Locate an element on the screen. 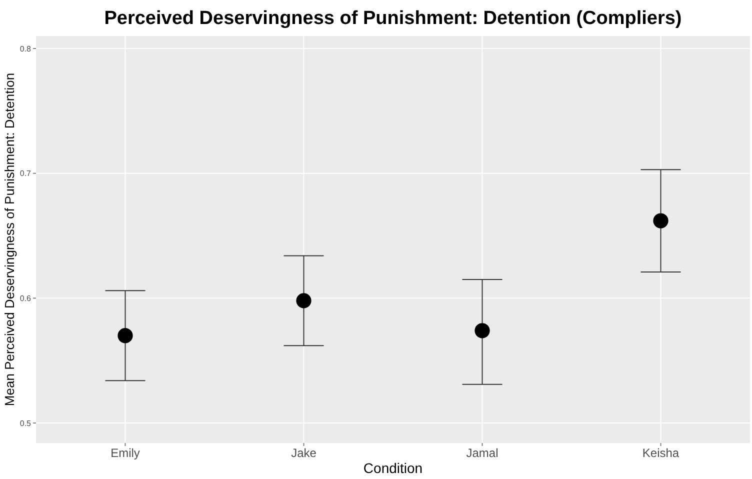 The image size is (752, 479). x-tick-label: Keisha is located at coordinates (661, 453).